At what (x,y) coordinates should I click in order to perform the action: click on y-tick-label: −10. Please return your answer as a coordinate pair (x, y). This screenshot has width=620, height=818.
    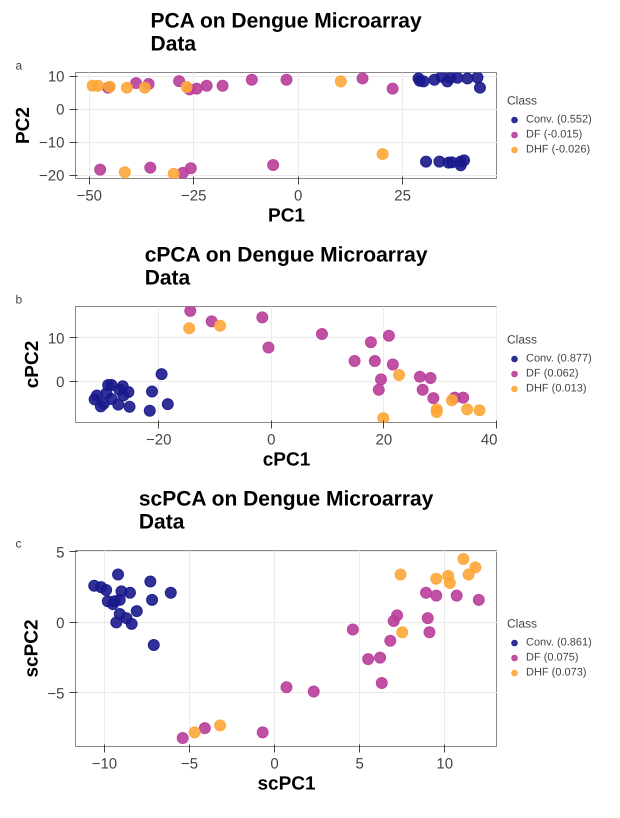
    Looking at the image, I should click on (52, 143).